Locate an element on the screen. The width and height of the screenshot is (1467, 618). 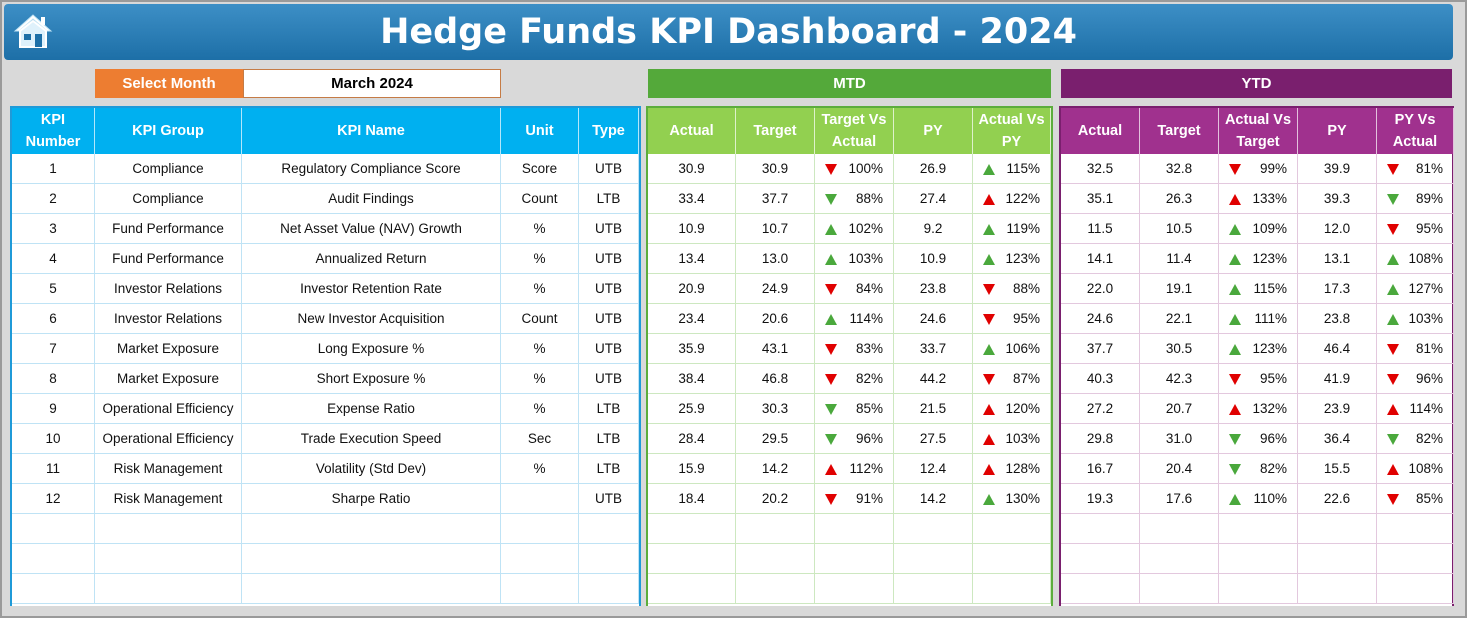
mtd-target-vs-actual-cell: 114% is located at coordinates (854, 319).